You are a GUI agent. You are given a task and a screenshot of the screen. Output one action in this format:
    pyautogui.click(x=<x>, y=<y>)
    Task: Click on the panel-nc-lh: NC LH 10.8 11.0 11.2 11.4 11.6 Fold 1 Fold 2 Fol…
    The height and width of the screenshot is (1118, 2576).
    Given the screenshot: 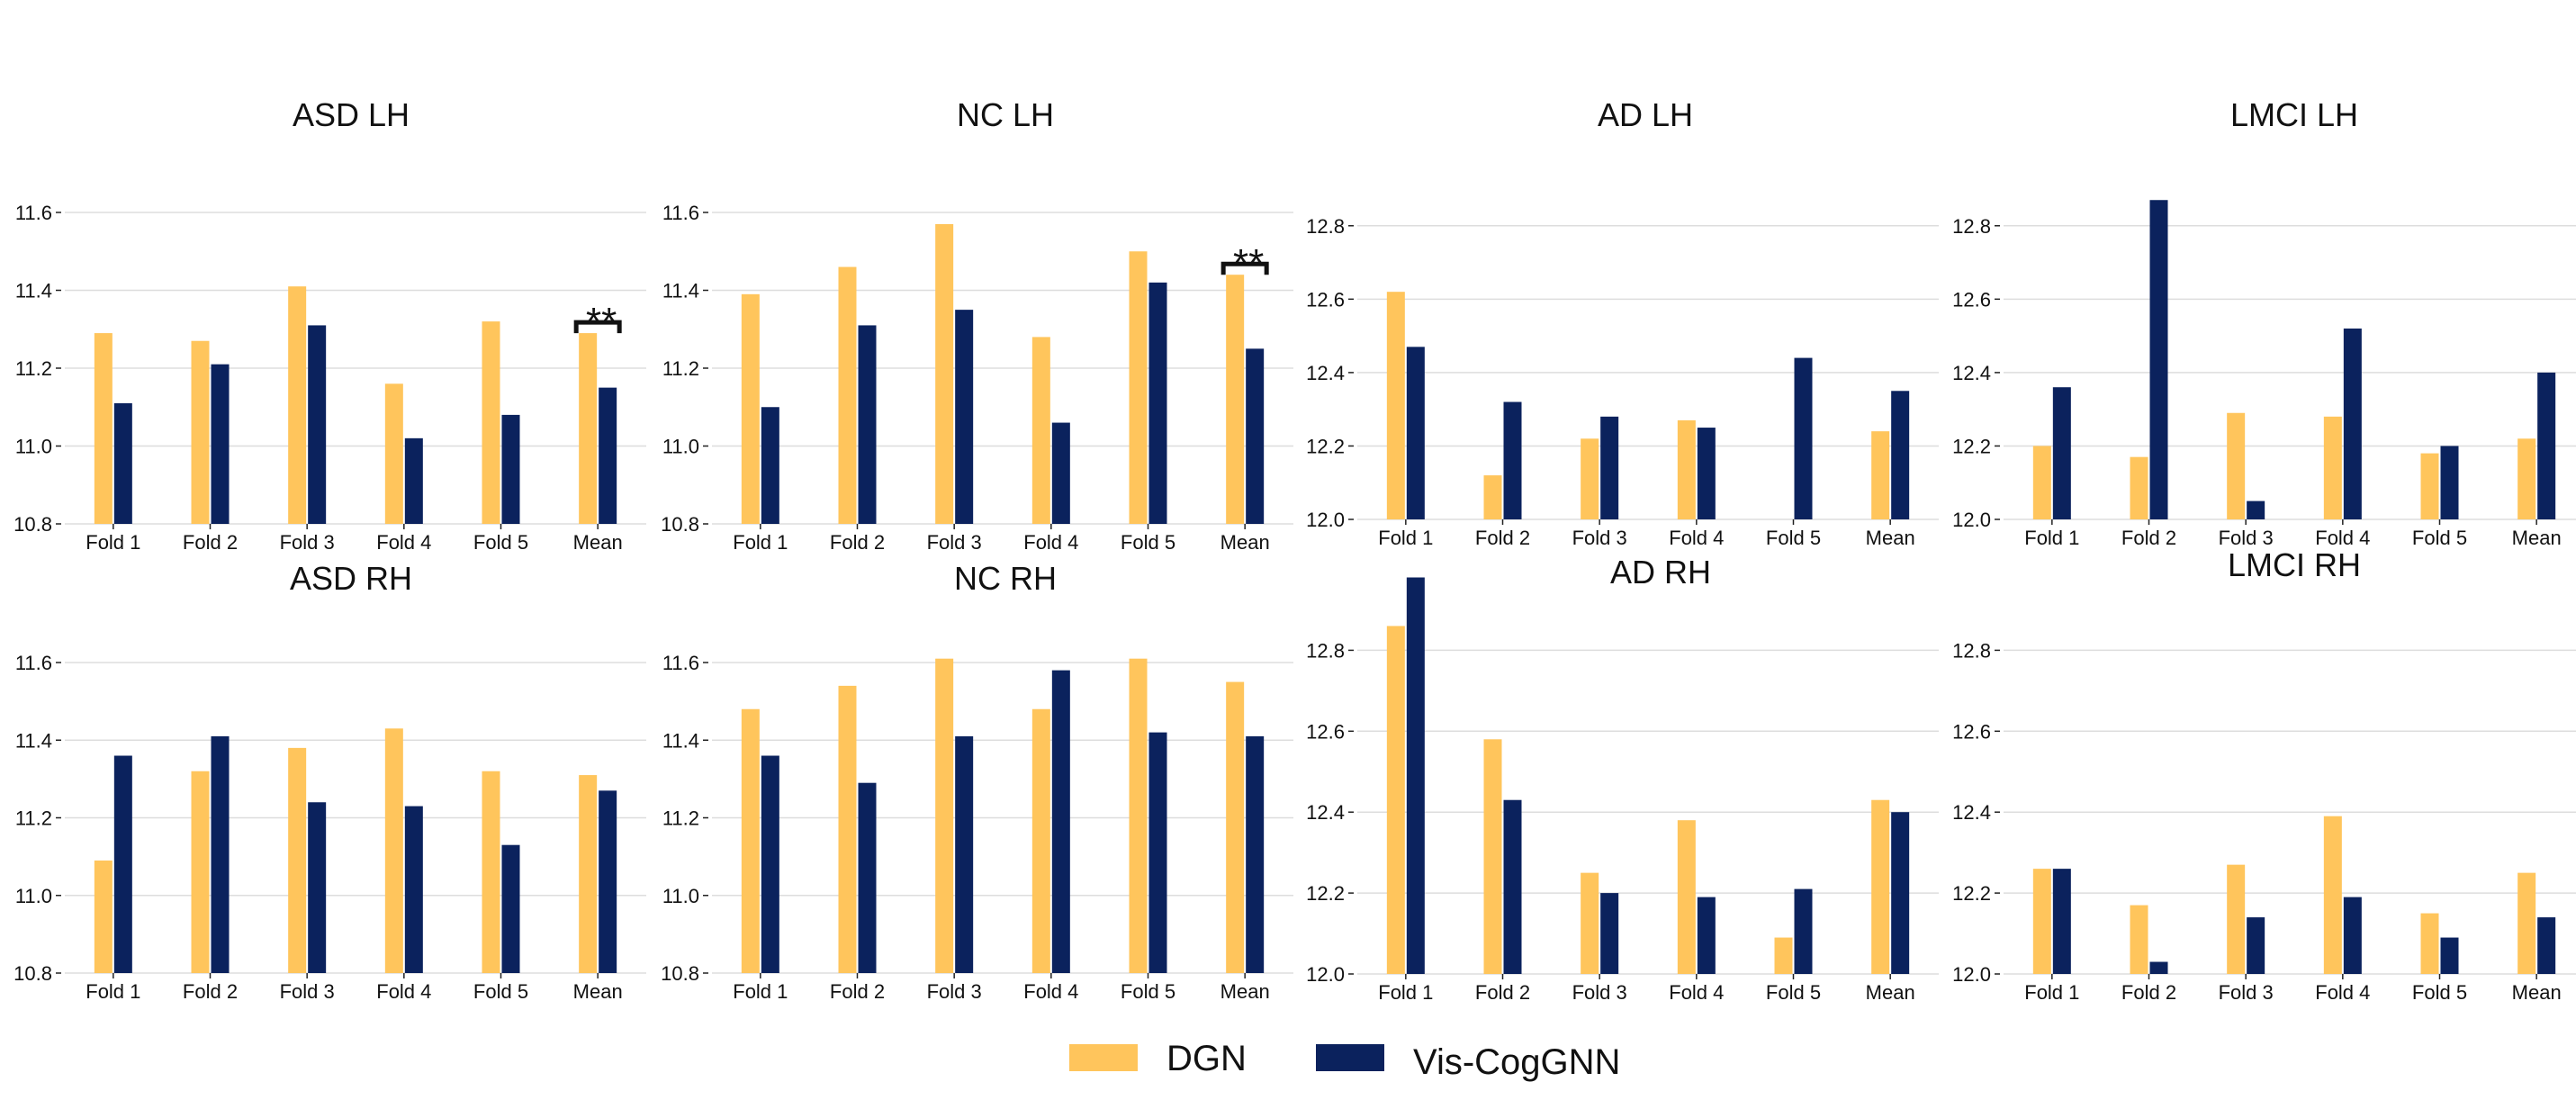 What is the action you would take?
    pyautogui.click(x=977, y=325)
    